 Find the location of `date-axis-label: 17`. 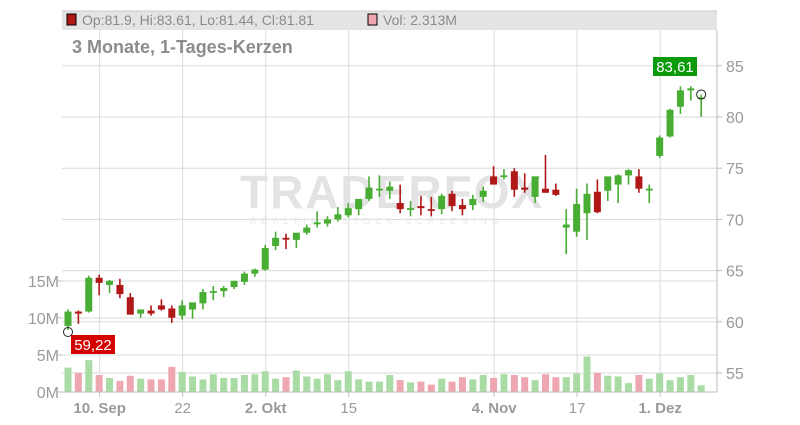

date-axis-label: 17 is located at coordinates (577, 408).